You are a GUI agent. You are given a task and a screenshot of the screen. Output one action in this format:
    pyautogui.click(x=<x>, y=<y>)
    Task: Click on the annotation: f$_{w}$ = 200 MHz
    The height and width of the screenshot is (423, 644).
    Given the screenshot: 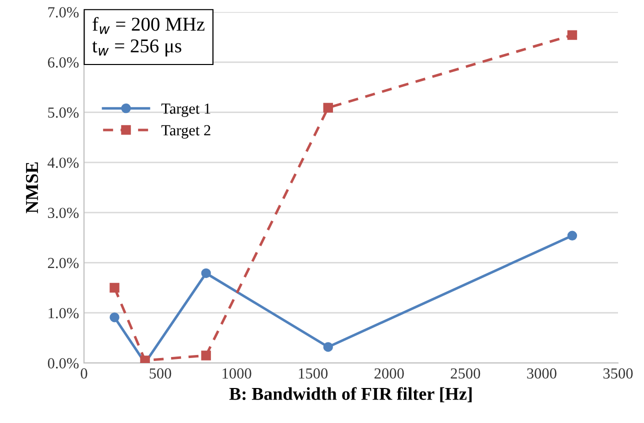 What is the action you would take?
    pyautogui.click(x=148, y=25)
    